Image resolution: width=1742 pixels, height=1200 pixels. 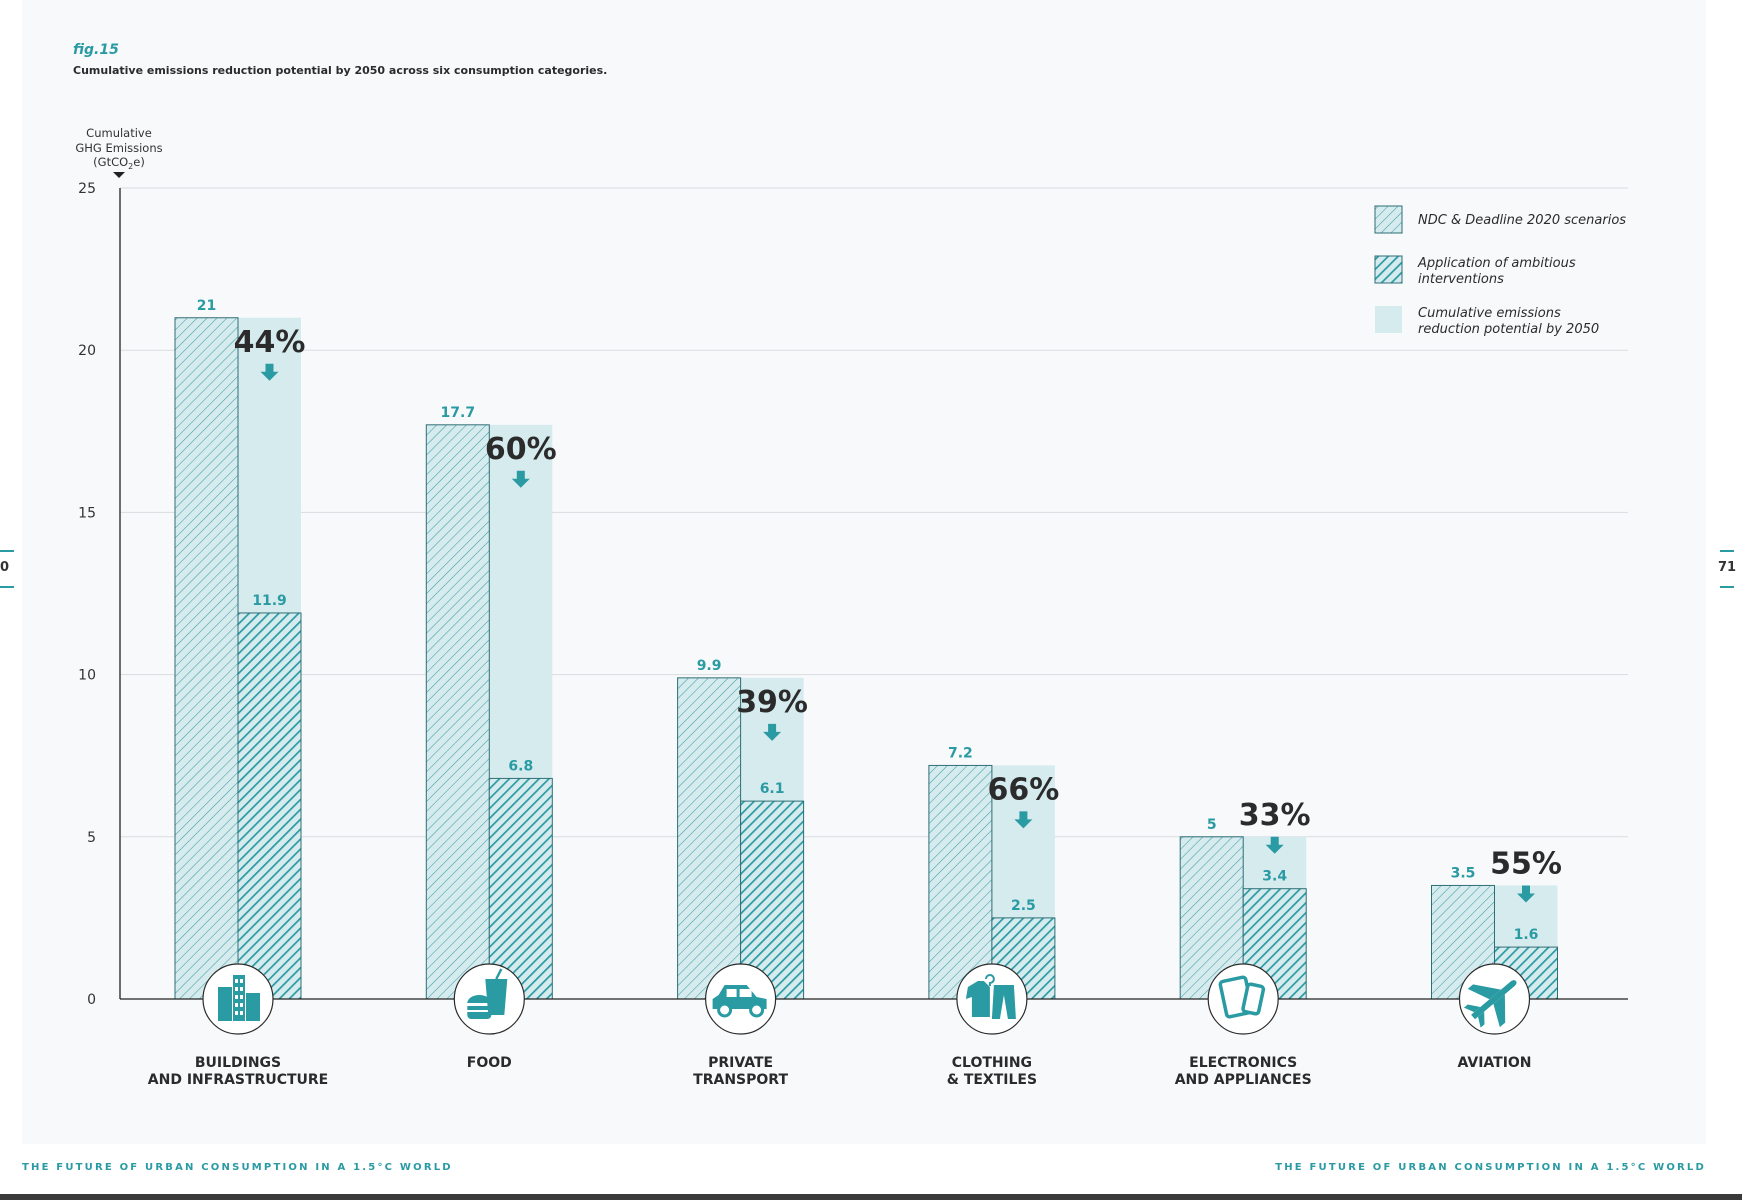 What do you see at coordinates (992, 999) in the screenshot?
I see `clothing-icon` at bounding box center [992, 999].